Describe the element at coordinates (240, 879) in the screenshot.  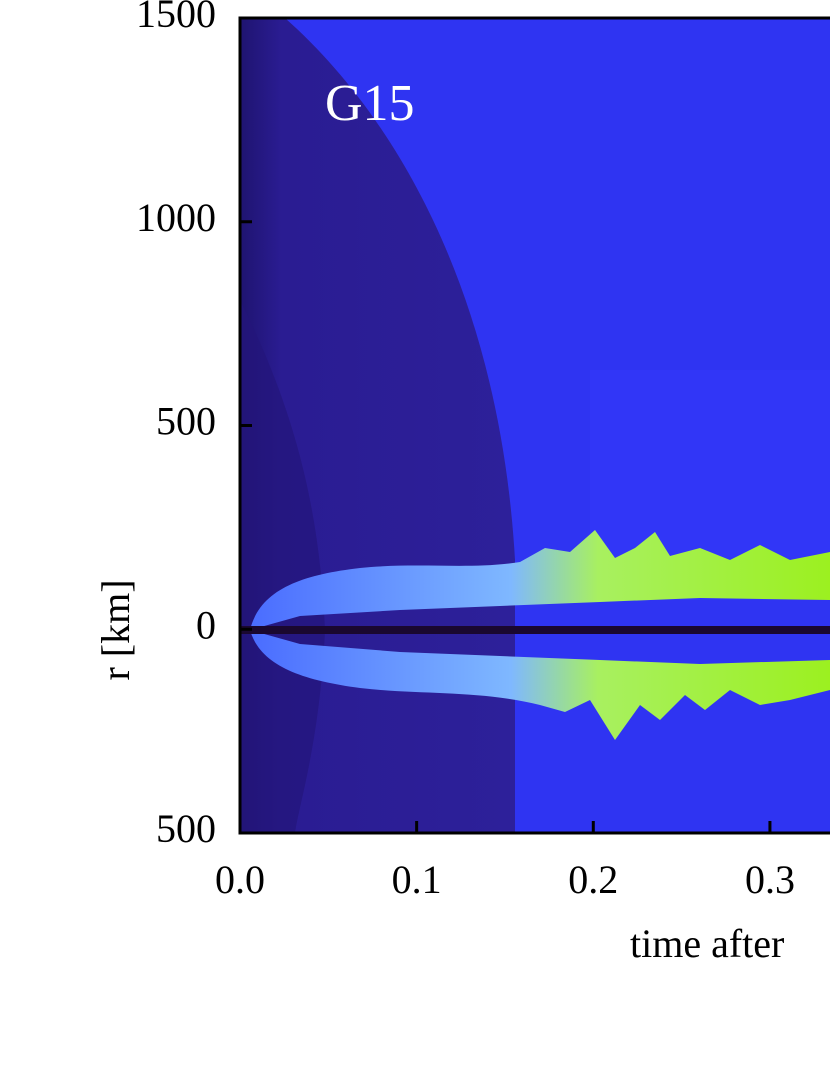
I see `x-tick-label: 0.0` at that location.